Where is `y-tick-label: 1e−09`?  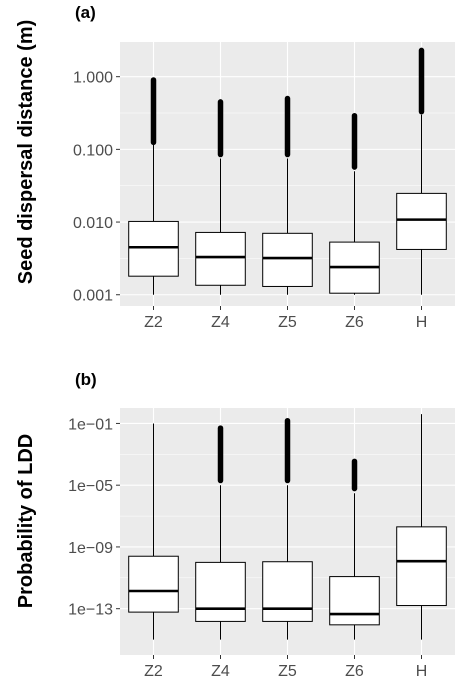 y-tick-label: 1e−09 is located at coordinates (90, 548).